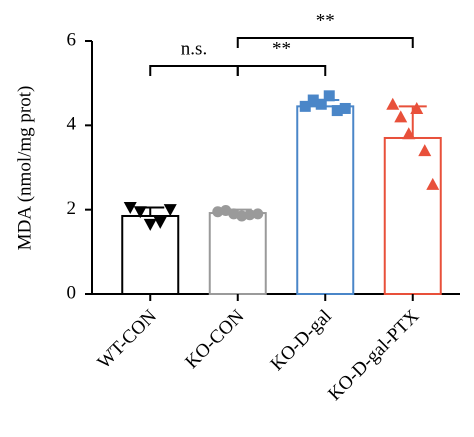  Describe the element at coordinates (72, 39) in the screenshot. I see `y-tick-label: 6` at that location.